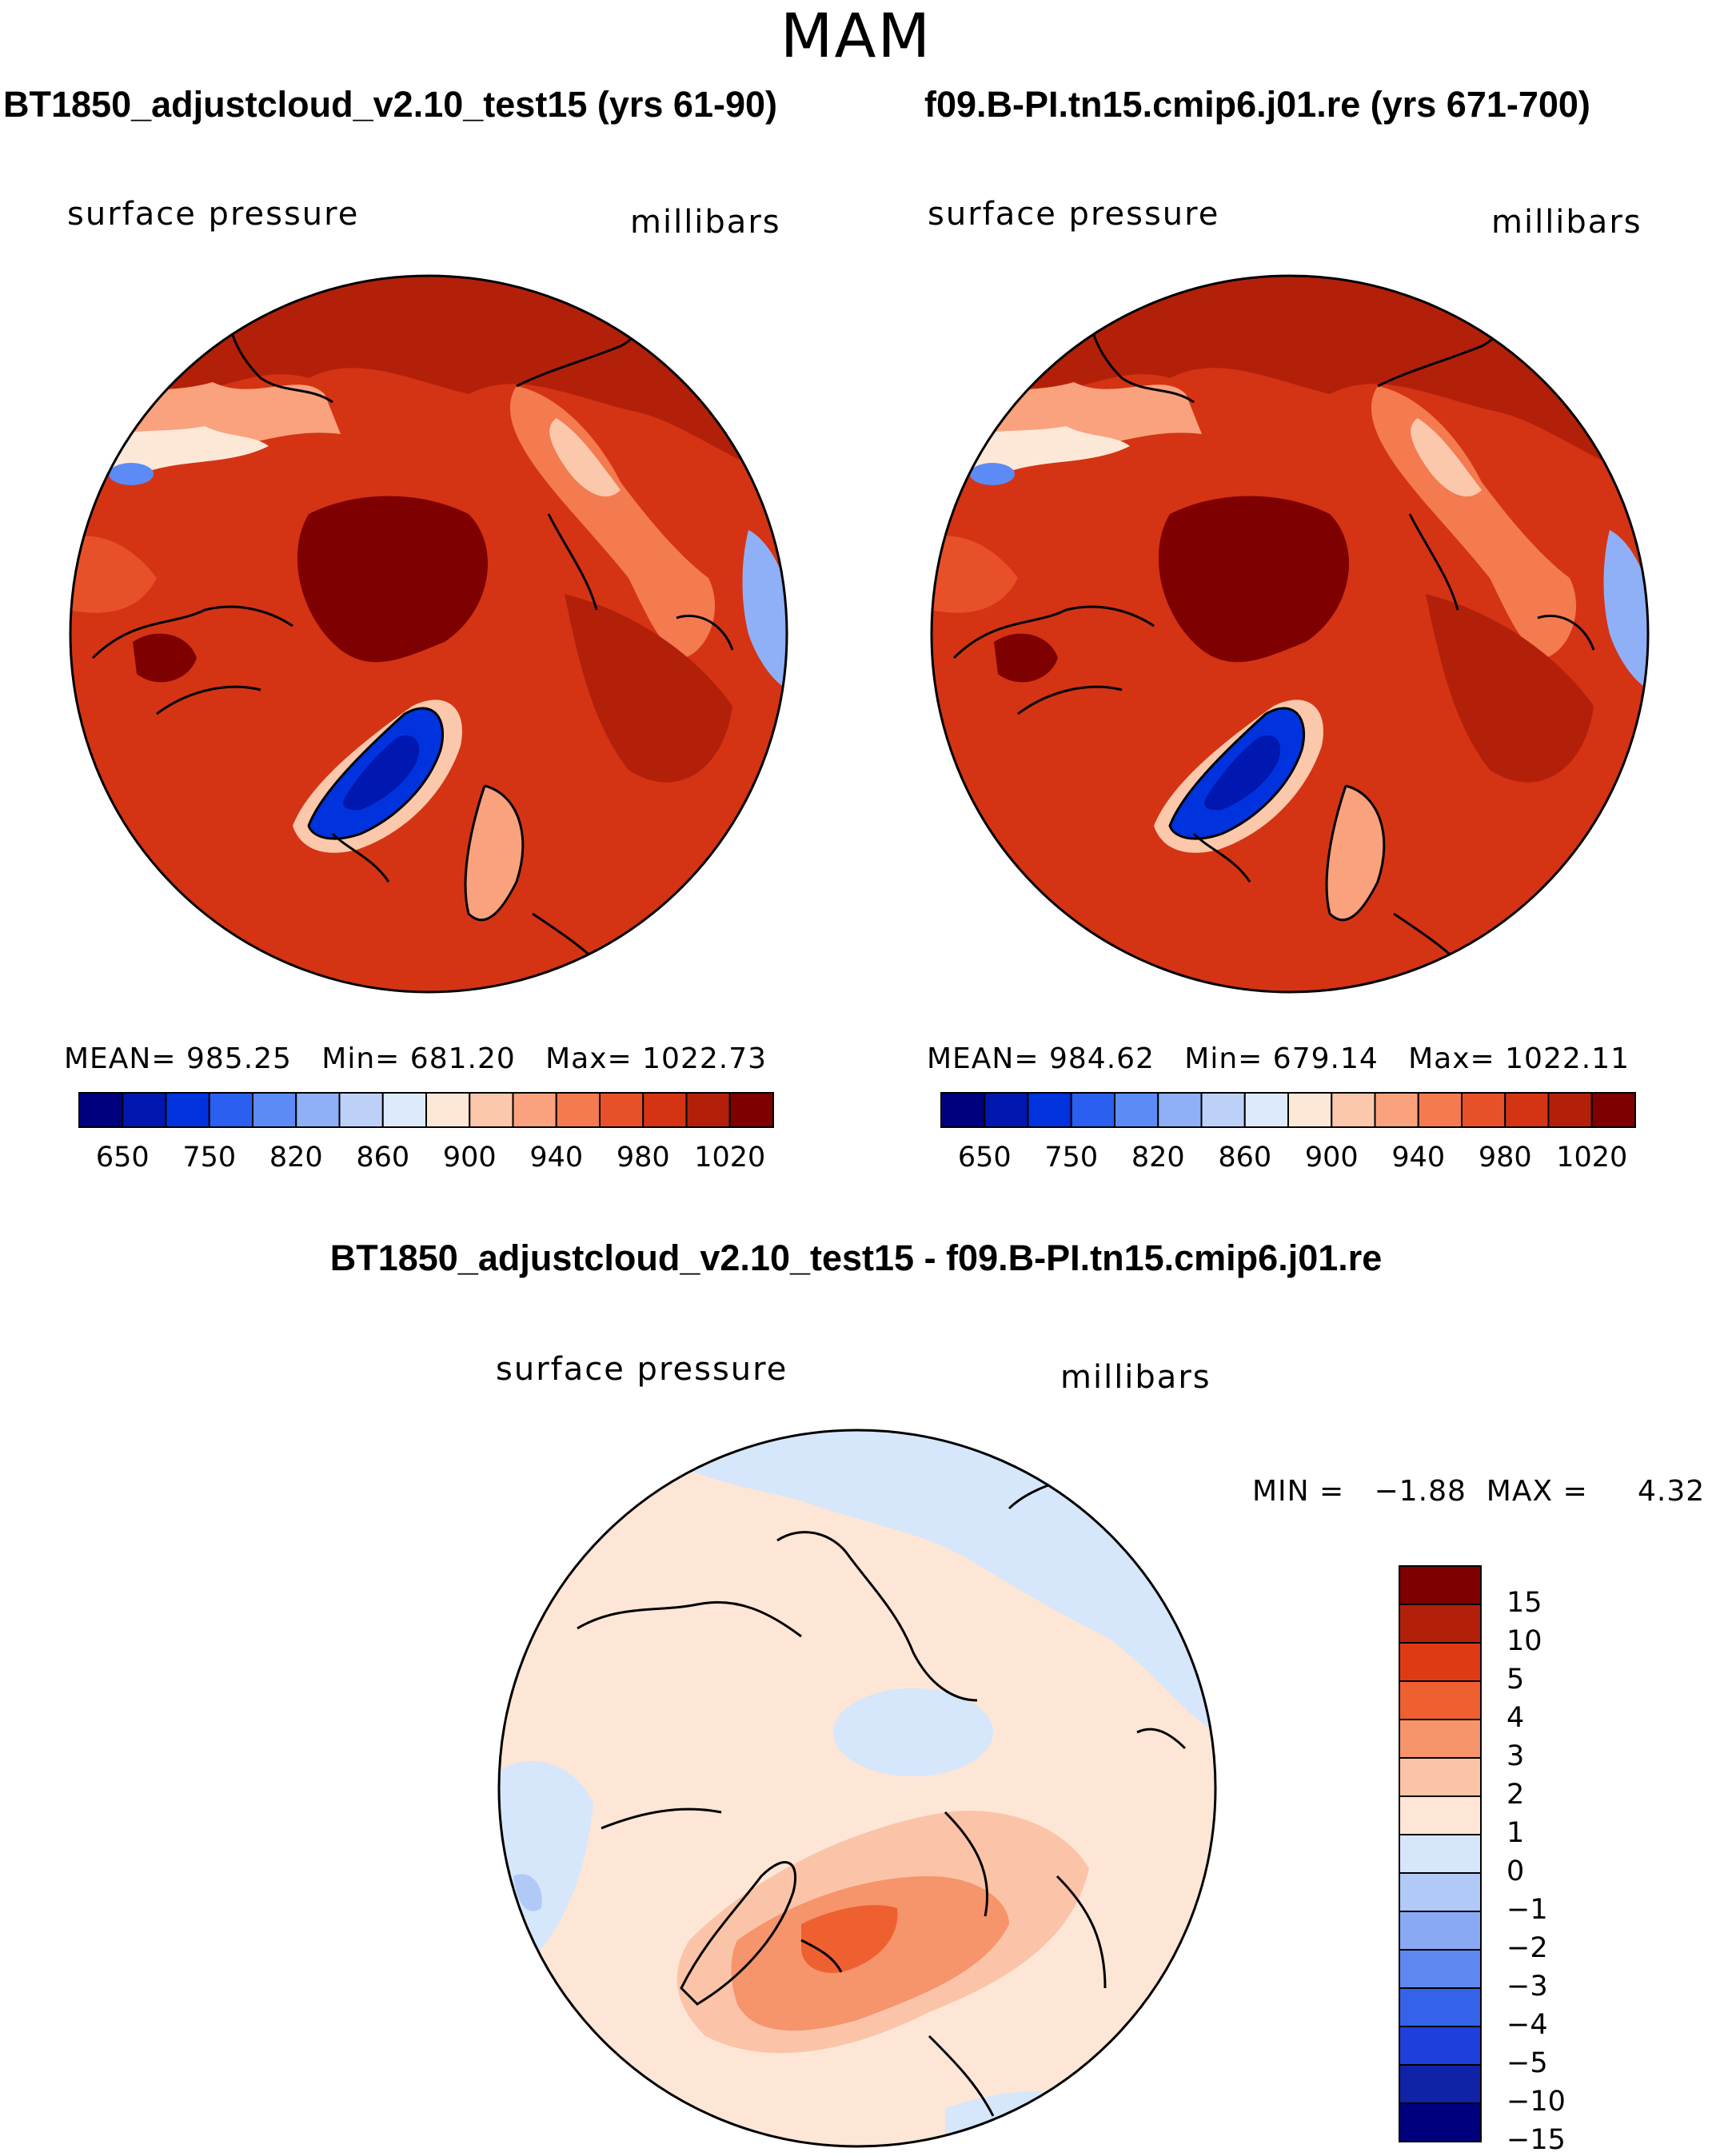 This screenshot has width=1712, height=2156. Describe the element at coordinates (1566, 222) in the screenshot. I see `panel-2-units: millibars` at that location.